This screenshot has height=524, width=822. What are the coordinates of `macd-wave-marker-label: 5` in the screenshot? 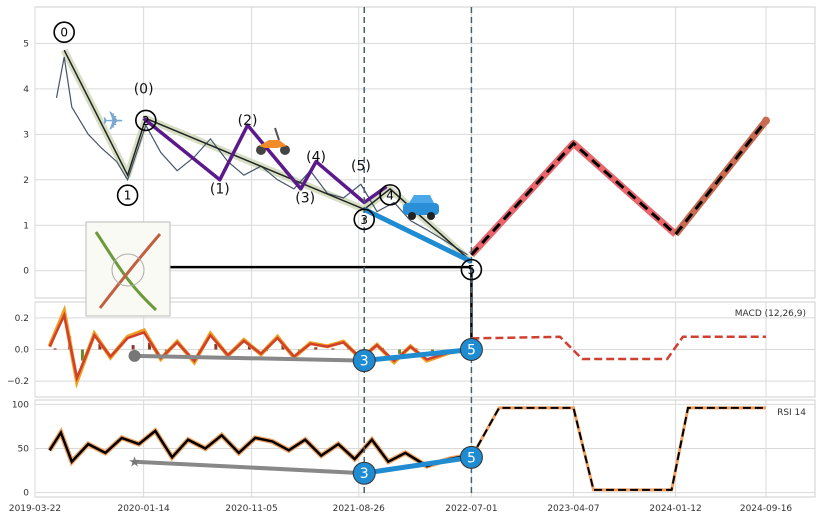 It's located at (471, 351).